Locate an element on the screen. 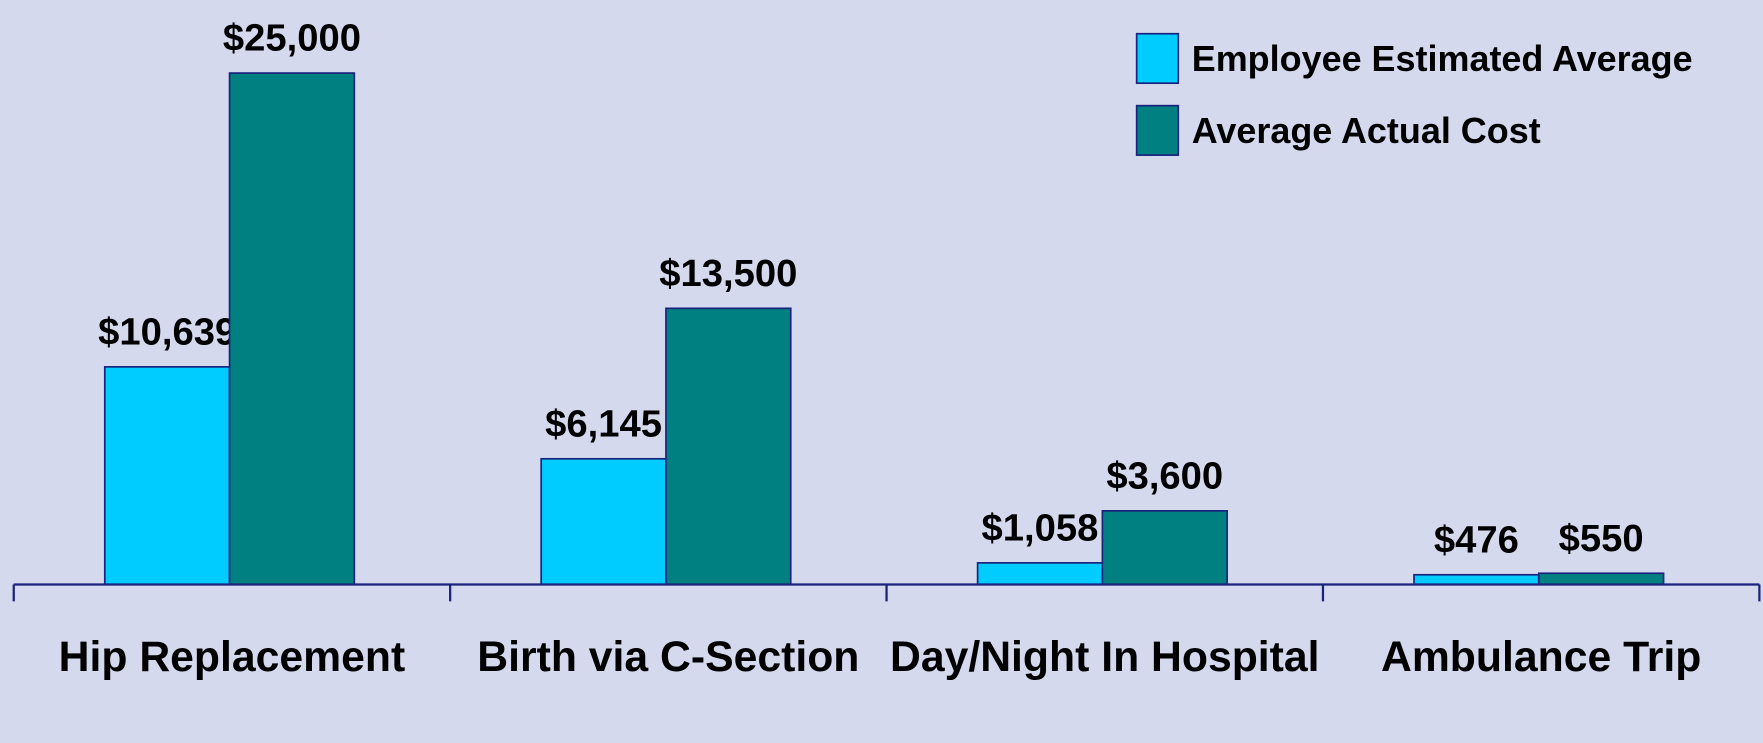  value-label: $10,639 is located at coordinates (167, 331).